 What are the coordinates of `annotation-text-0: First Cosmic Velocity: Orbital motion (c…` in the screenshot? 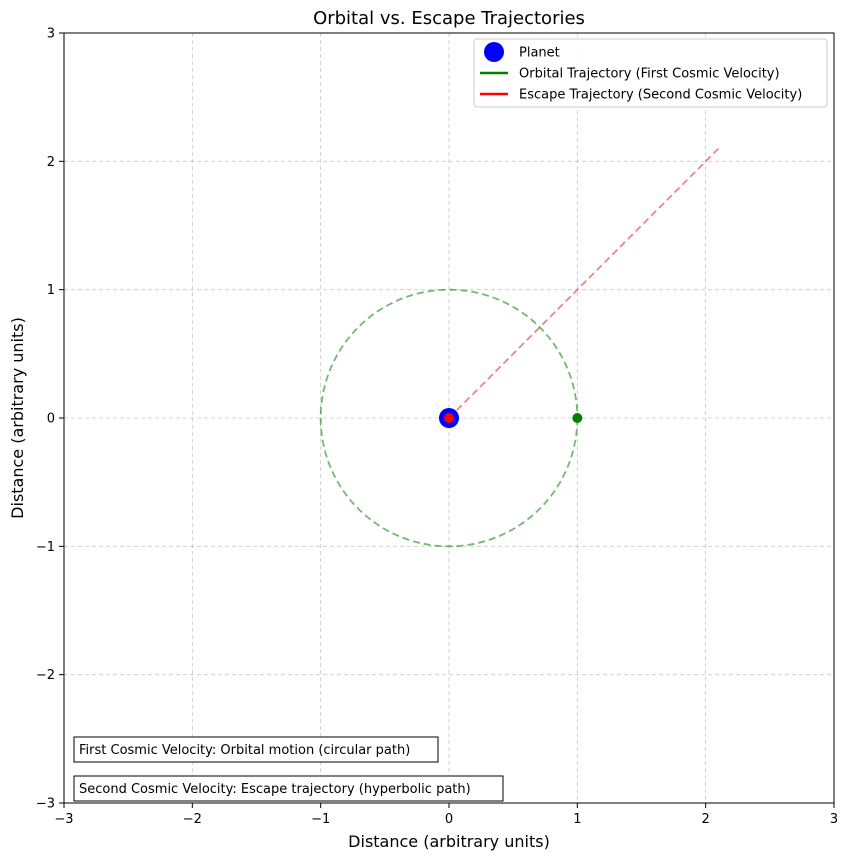 It's located at (244, 750).